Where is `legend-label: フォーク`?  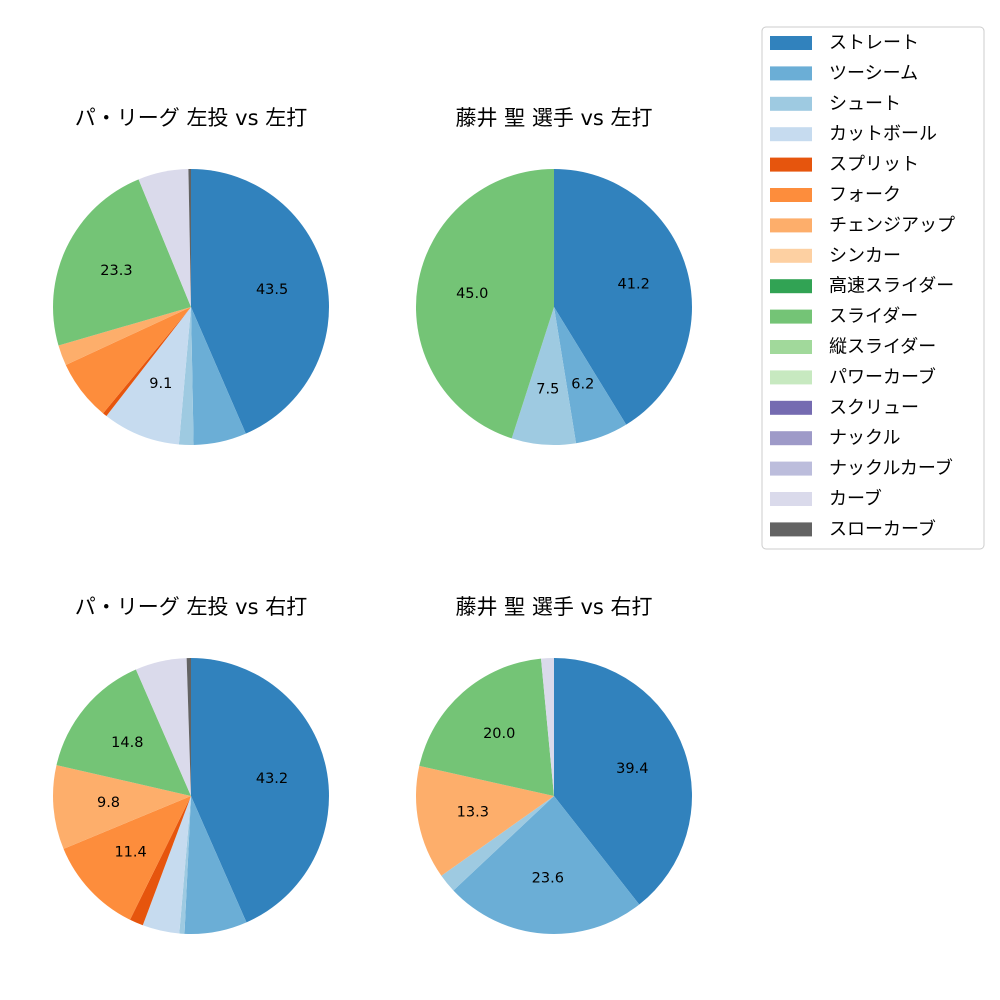 legend-label: フォーク is located at coordinates (865, 195).